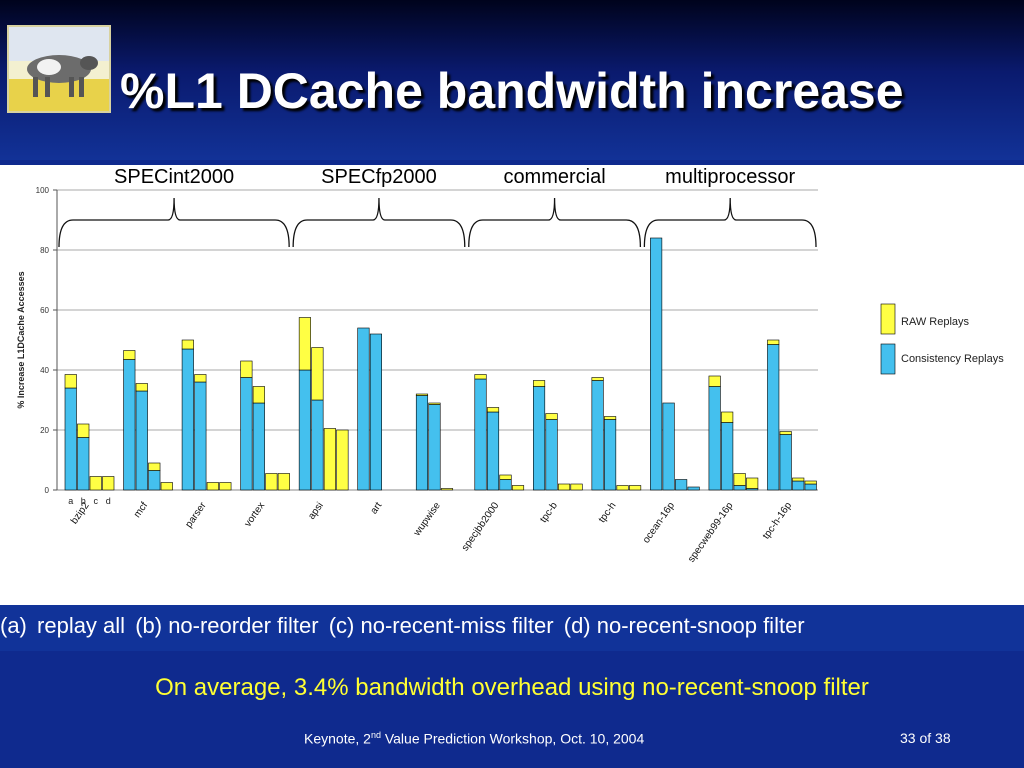 This screenshot has height=768, width=1024. Describe the element at coordinates (316, 510) in the screenshot. I see `x-tick-label-apsi: apsi` at that location.